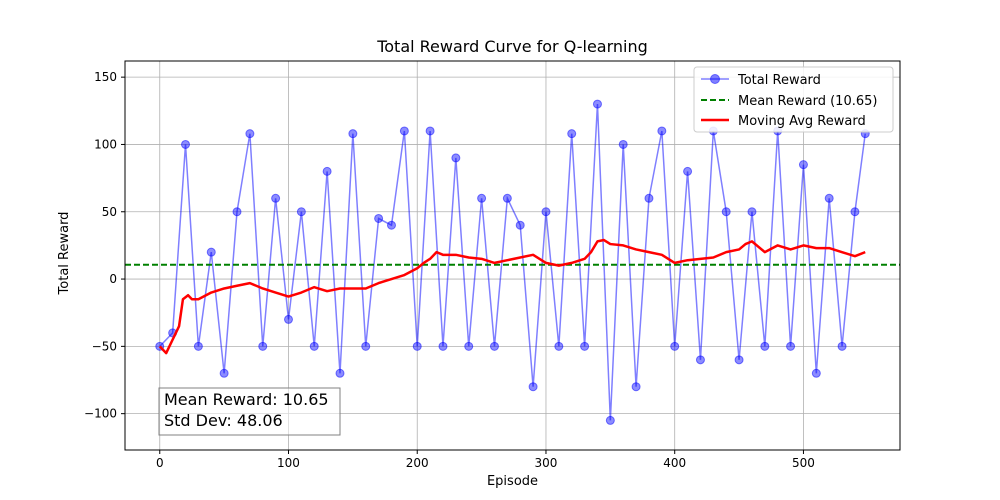 This screenshot has height=500, width=1000. What do you see at coordinates (104, 346) in the screenshot?
I see `y-tick-label: −50` at bounding box center [104, 346].